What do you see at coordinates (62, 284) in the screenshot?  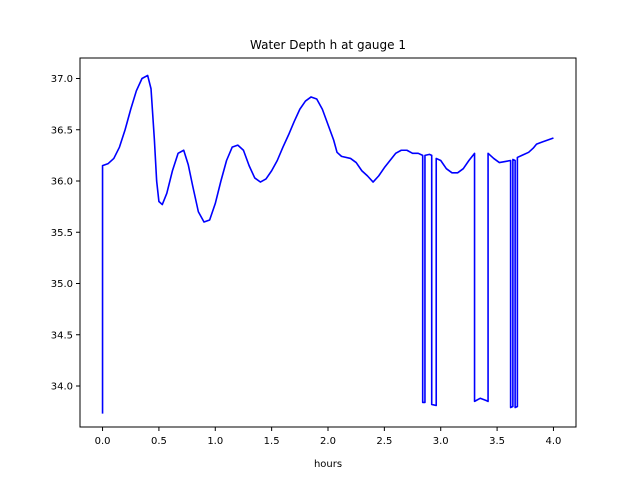 I see `y-tick-label: 35.0` at bounding box center [62, 284].